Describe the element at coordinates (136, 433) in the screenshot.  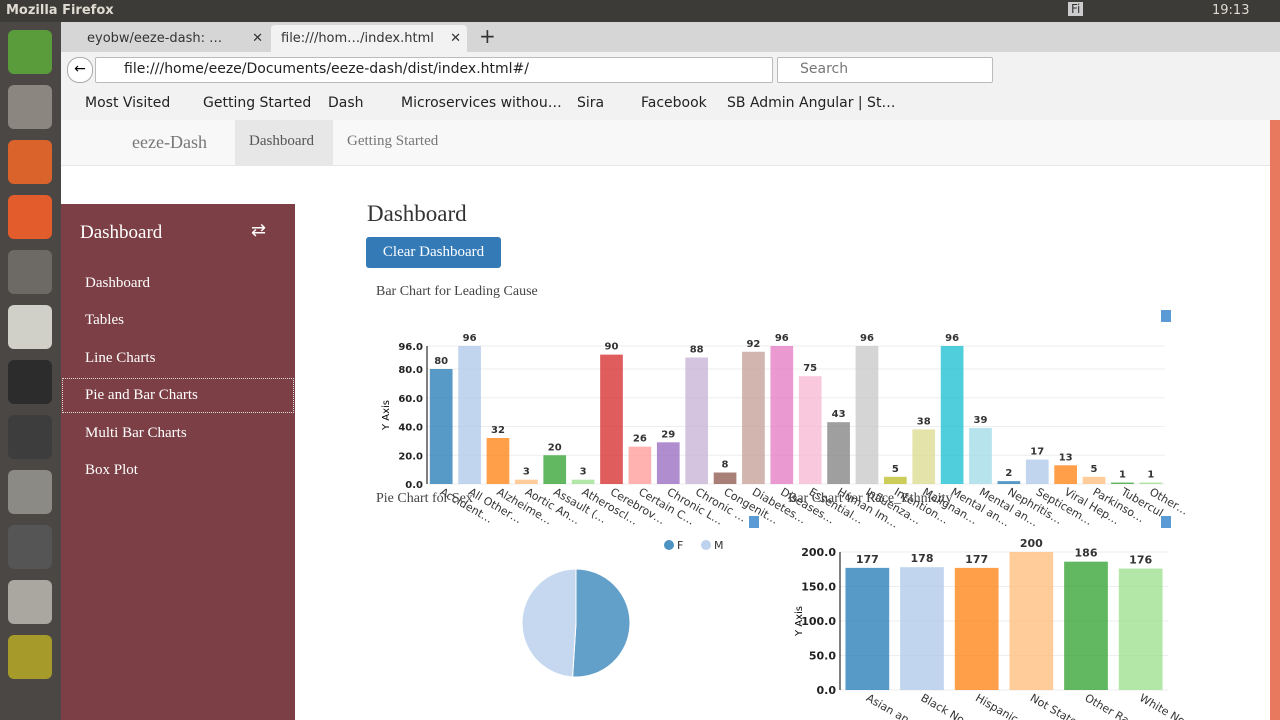
I see `sidebar-item: Multi Bar Charts` at that location.